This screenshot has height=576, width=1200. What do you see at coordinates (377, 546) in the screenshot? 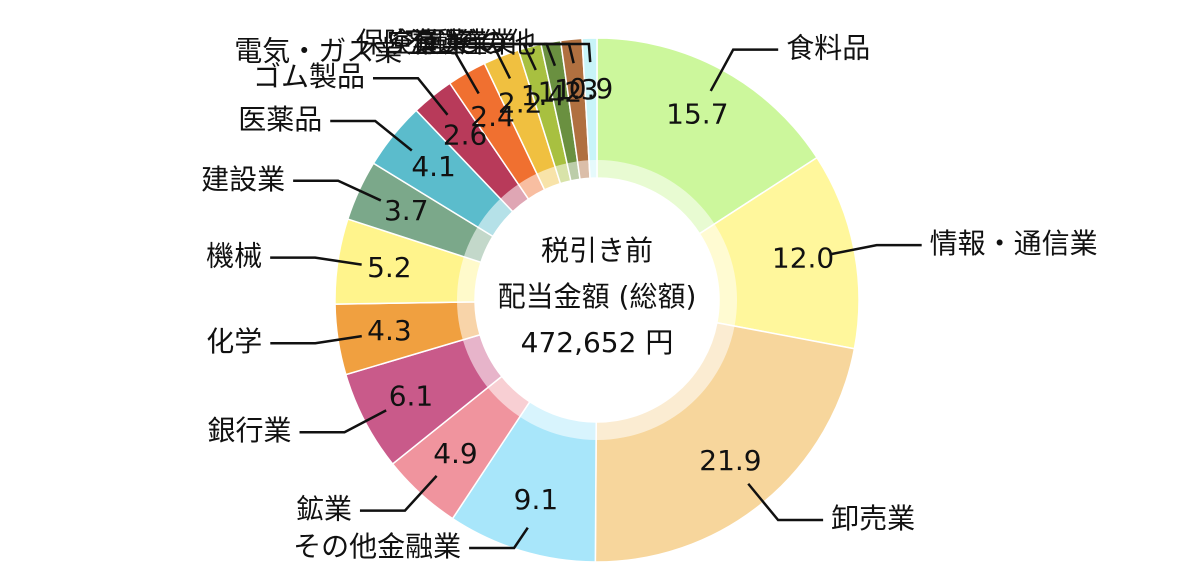
I see `category-label: その他金融業` at bounding box center [377, 546].